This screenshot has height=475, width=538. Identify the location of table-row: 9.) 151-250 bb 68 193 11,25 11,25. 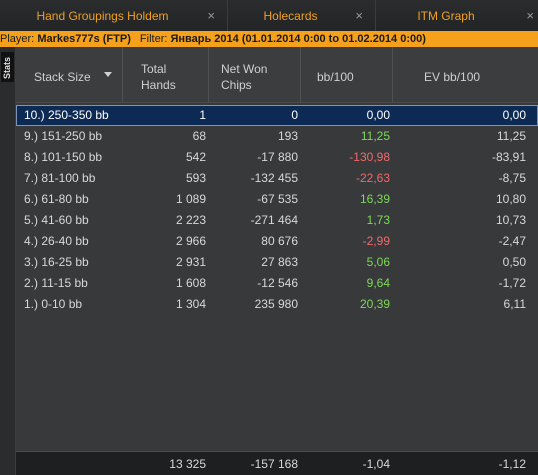
(277, 136).